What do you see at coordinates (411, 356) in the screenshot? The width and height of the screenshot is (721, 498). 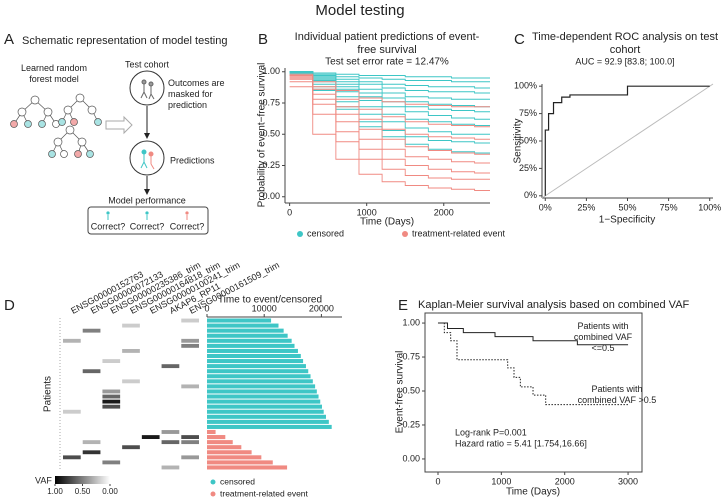 I see `y-tick-label: 0.75` at bounding box center [411, 356].